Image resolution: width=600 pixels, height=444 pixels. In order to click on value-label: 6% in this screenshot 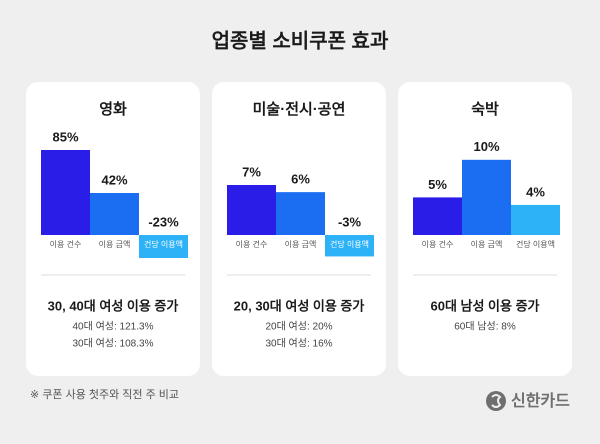, I will do `click(300, 179)`.